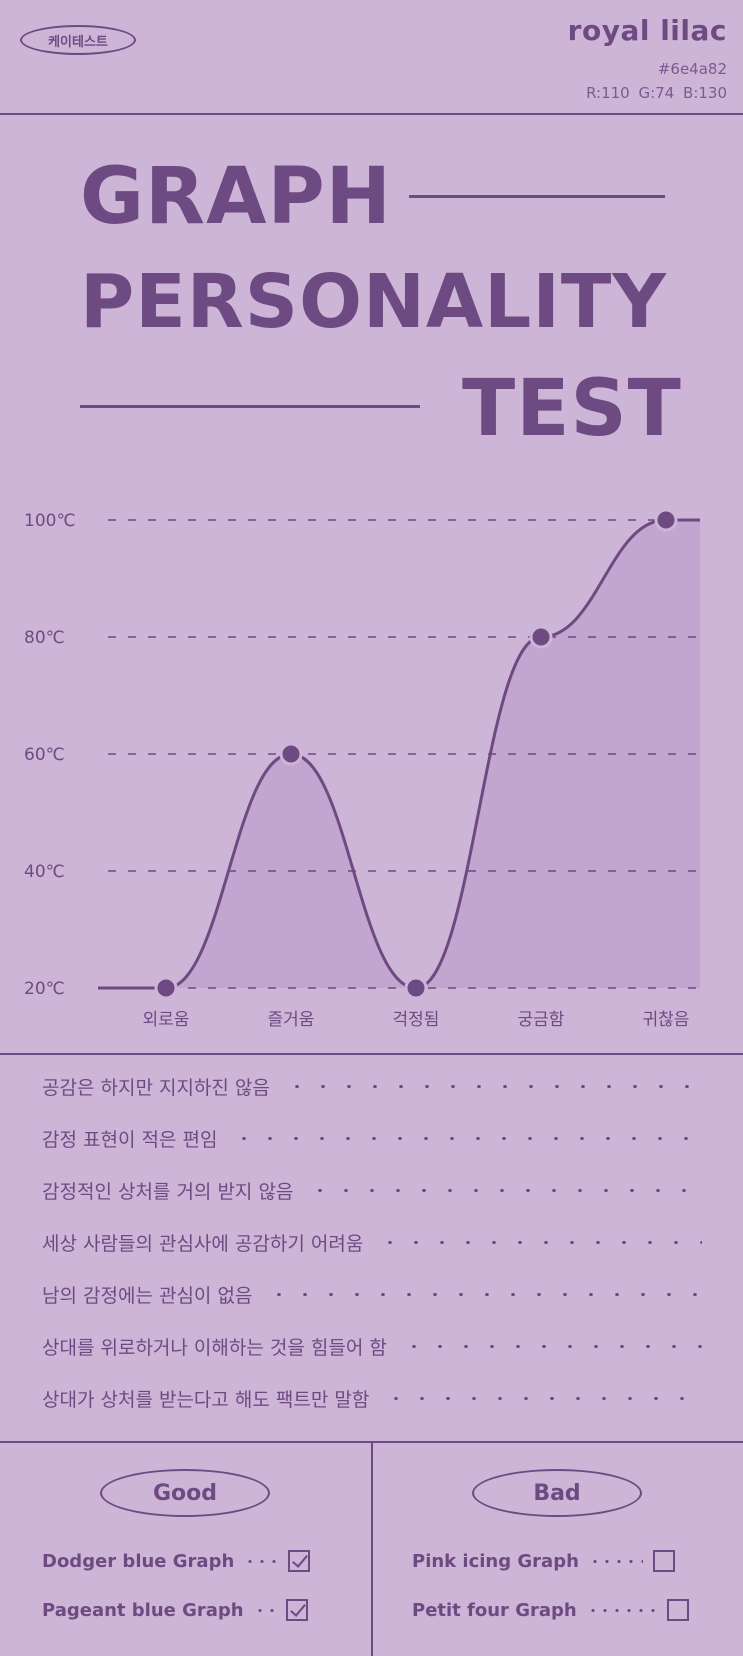  Describe the element at coordinates (572, 409) in the screenshot. I see `title-line-3: TEST` at that location.